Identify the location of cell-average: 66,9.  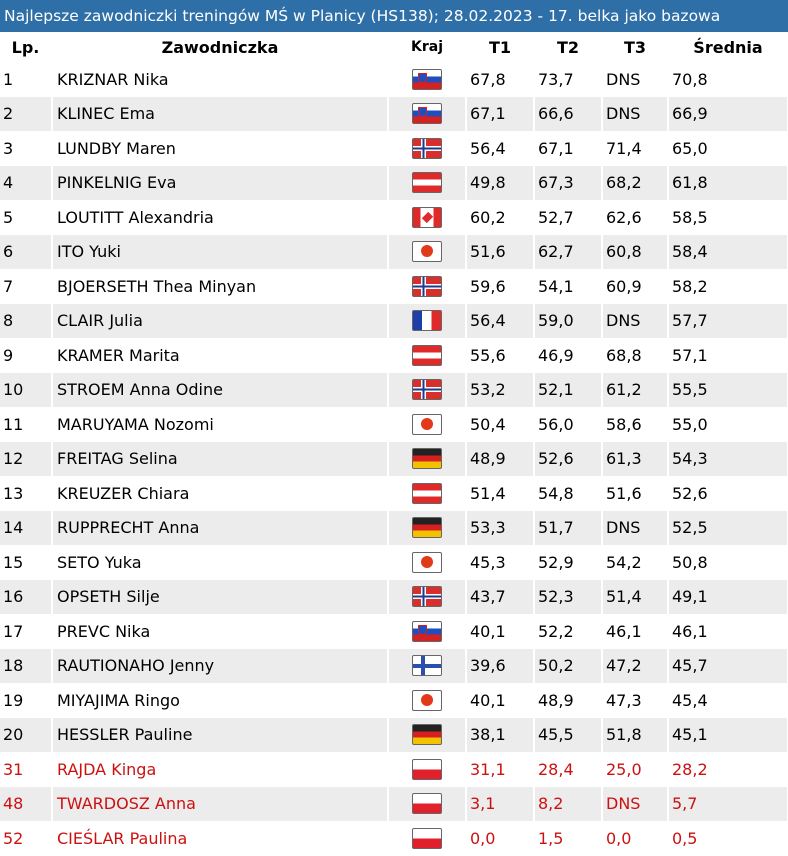
(728, 114).